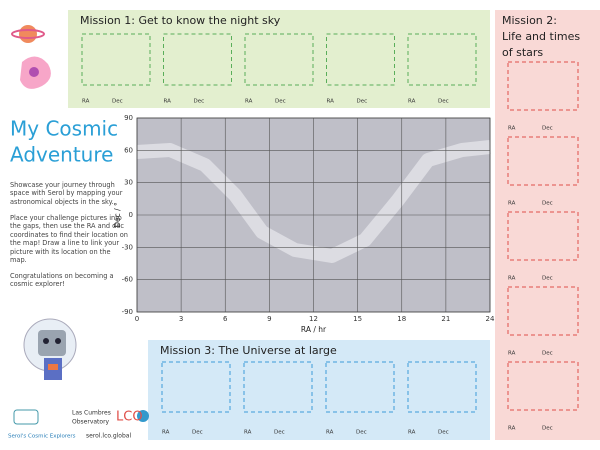 The width and height of the screenshot is (600, 450). Describe the element at coordinates (319, 390) in the screenshot. I see `mission3-panel` at that location.